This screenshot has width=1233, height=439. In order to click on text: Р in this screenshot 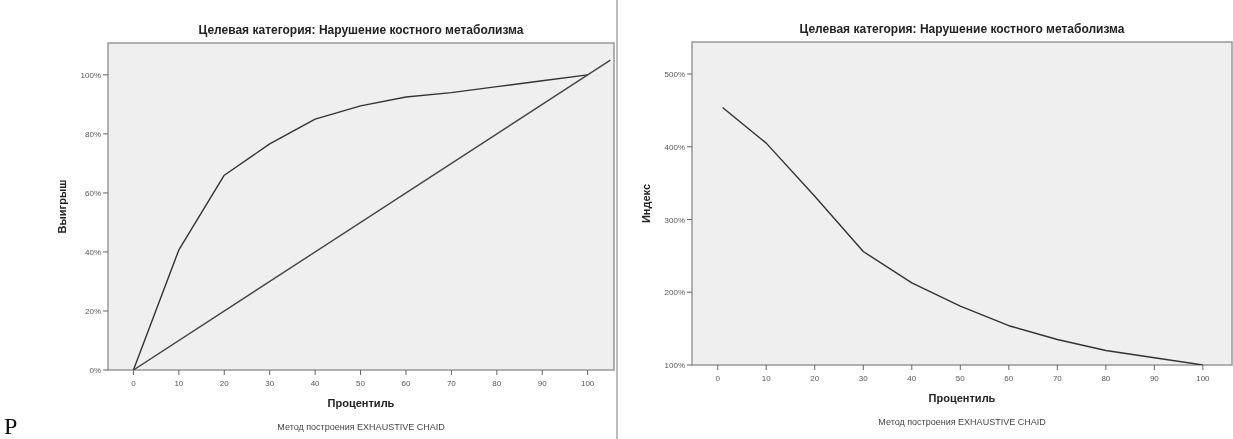, I will do `click(11, 426)`.